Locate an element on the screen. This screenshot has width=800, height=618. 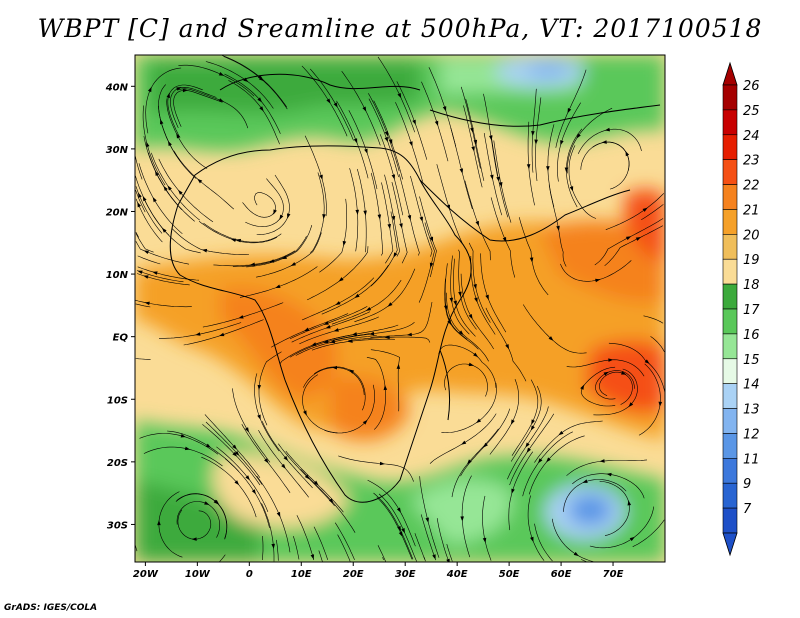
colorbar-label: 26 is located at coordinates (751, 86).